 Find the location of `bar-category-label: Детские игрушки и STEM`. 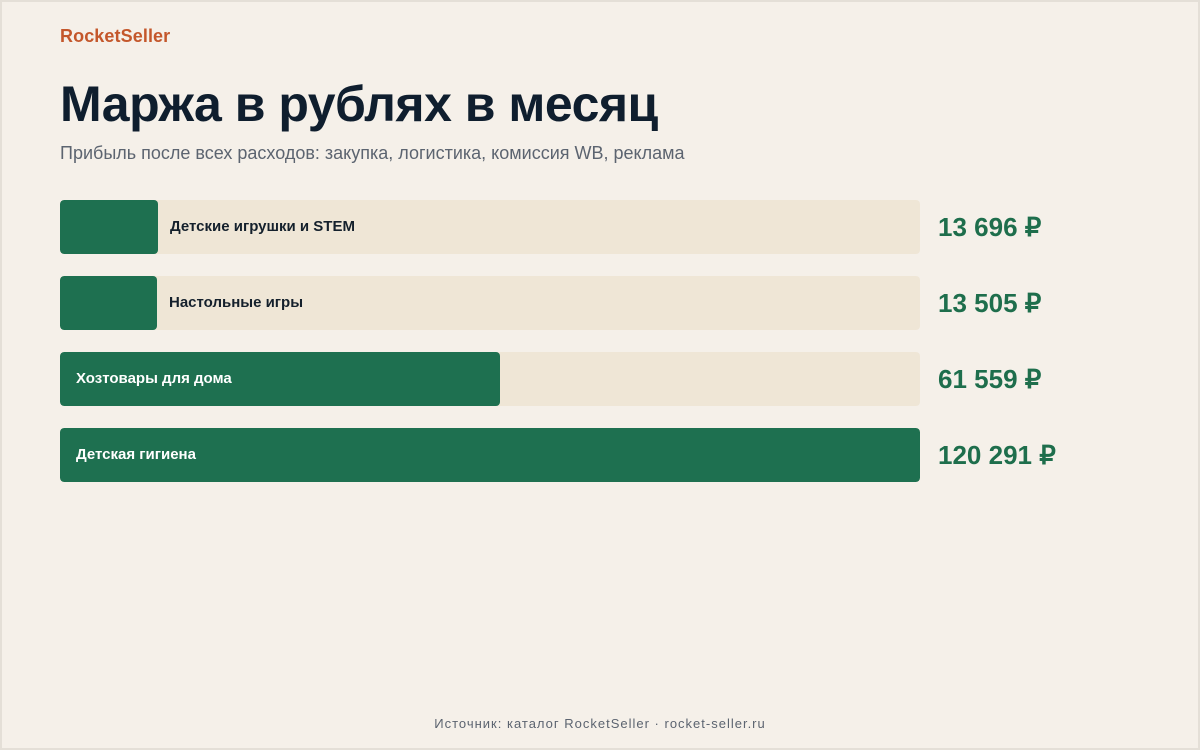

bar-category-label: Детские игрушки и STEM is located at coordinates (262, 226).